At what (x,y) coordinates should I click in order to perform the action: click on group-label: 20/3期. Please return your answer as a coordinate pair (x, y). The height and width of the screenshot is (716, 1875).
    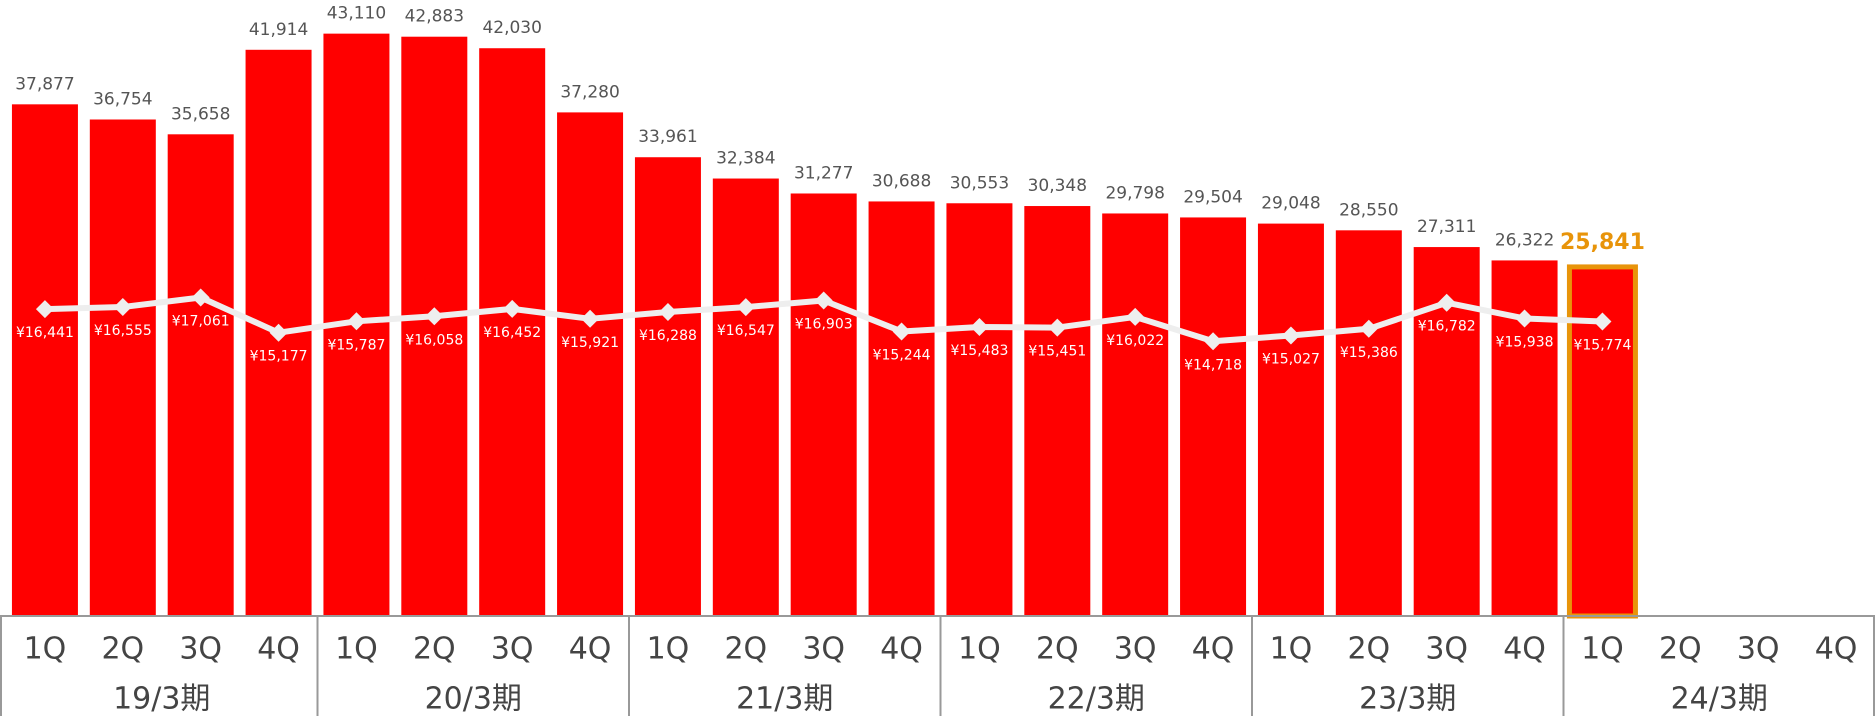
    Looking at the image, I should click on (473, 699).